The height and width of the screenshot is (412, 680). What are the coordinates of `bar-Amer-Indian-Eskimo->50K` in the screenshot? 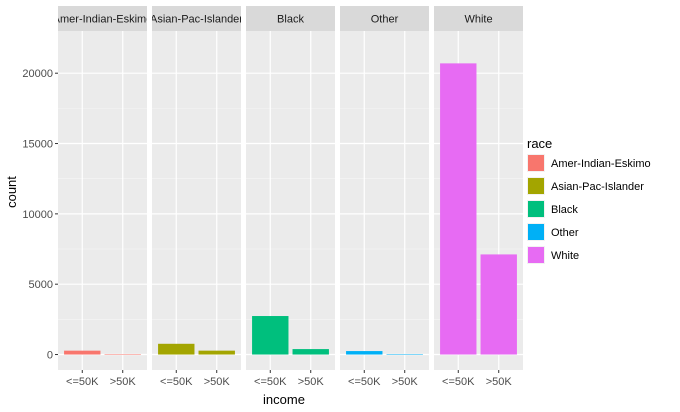 It's located at (122, 354).